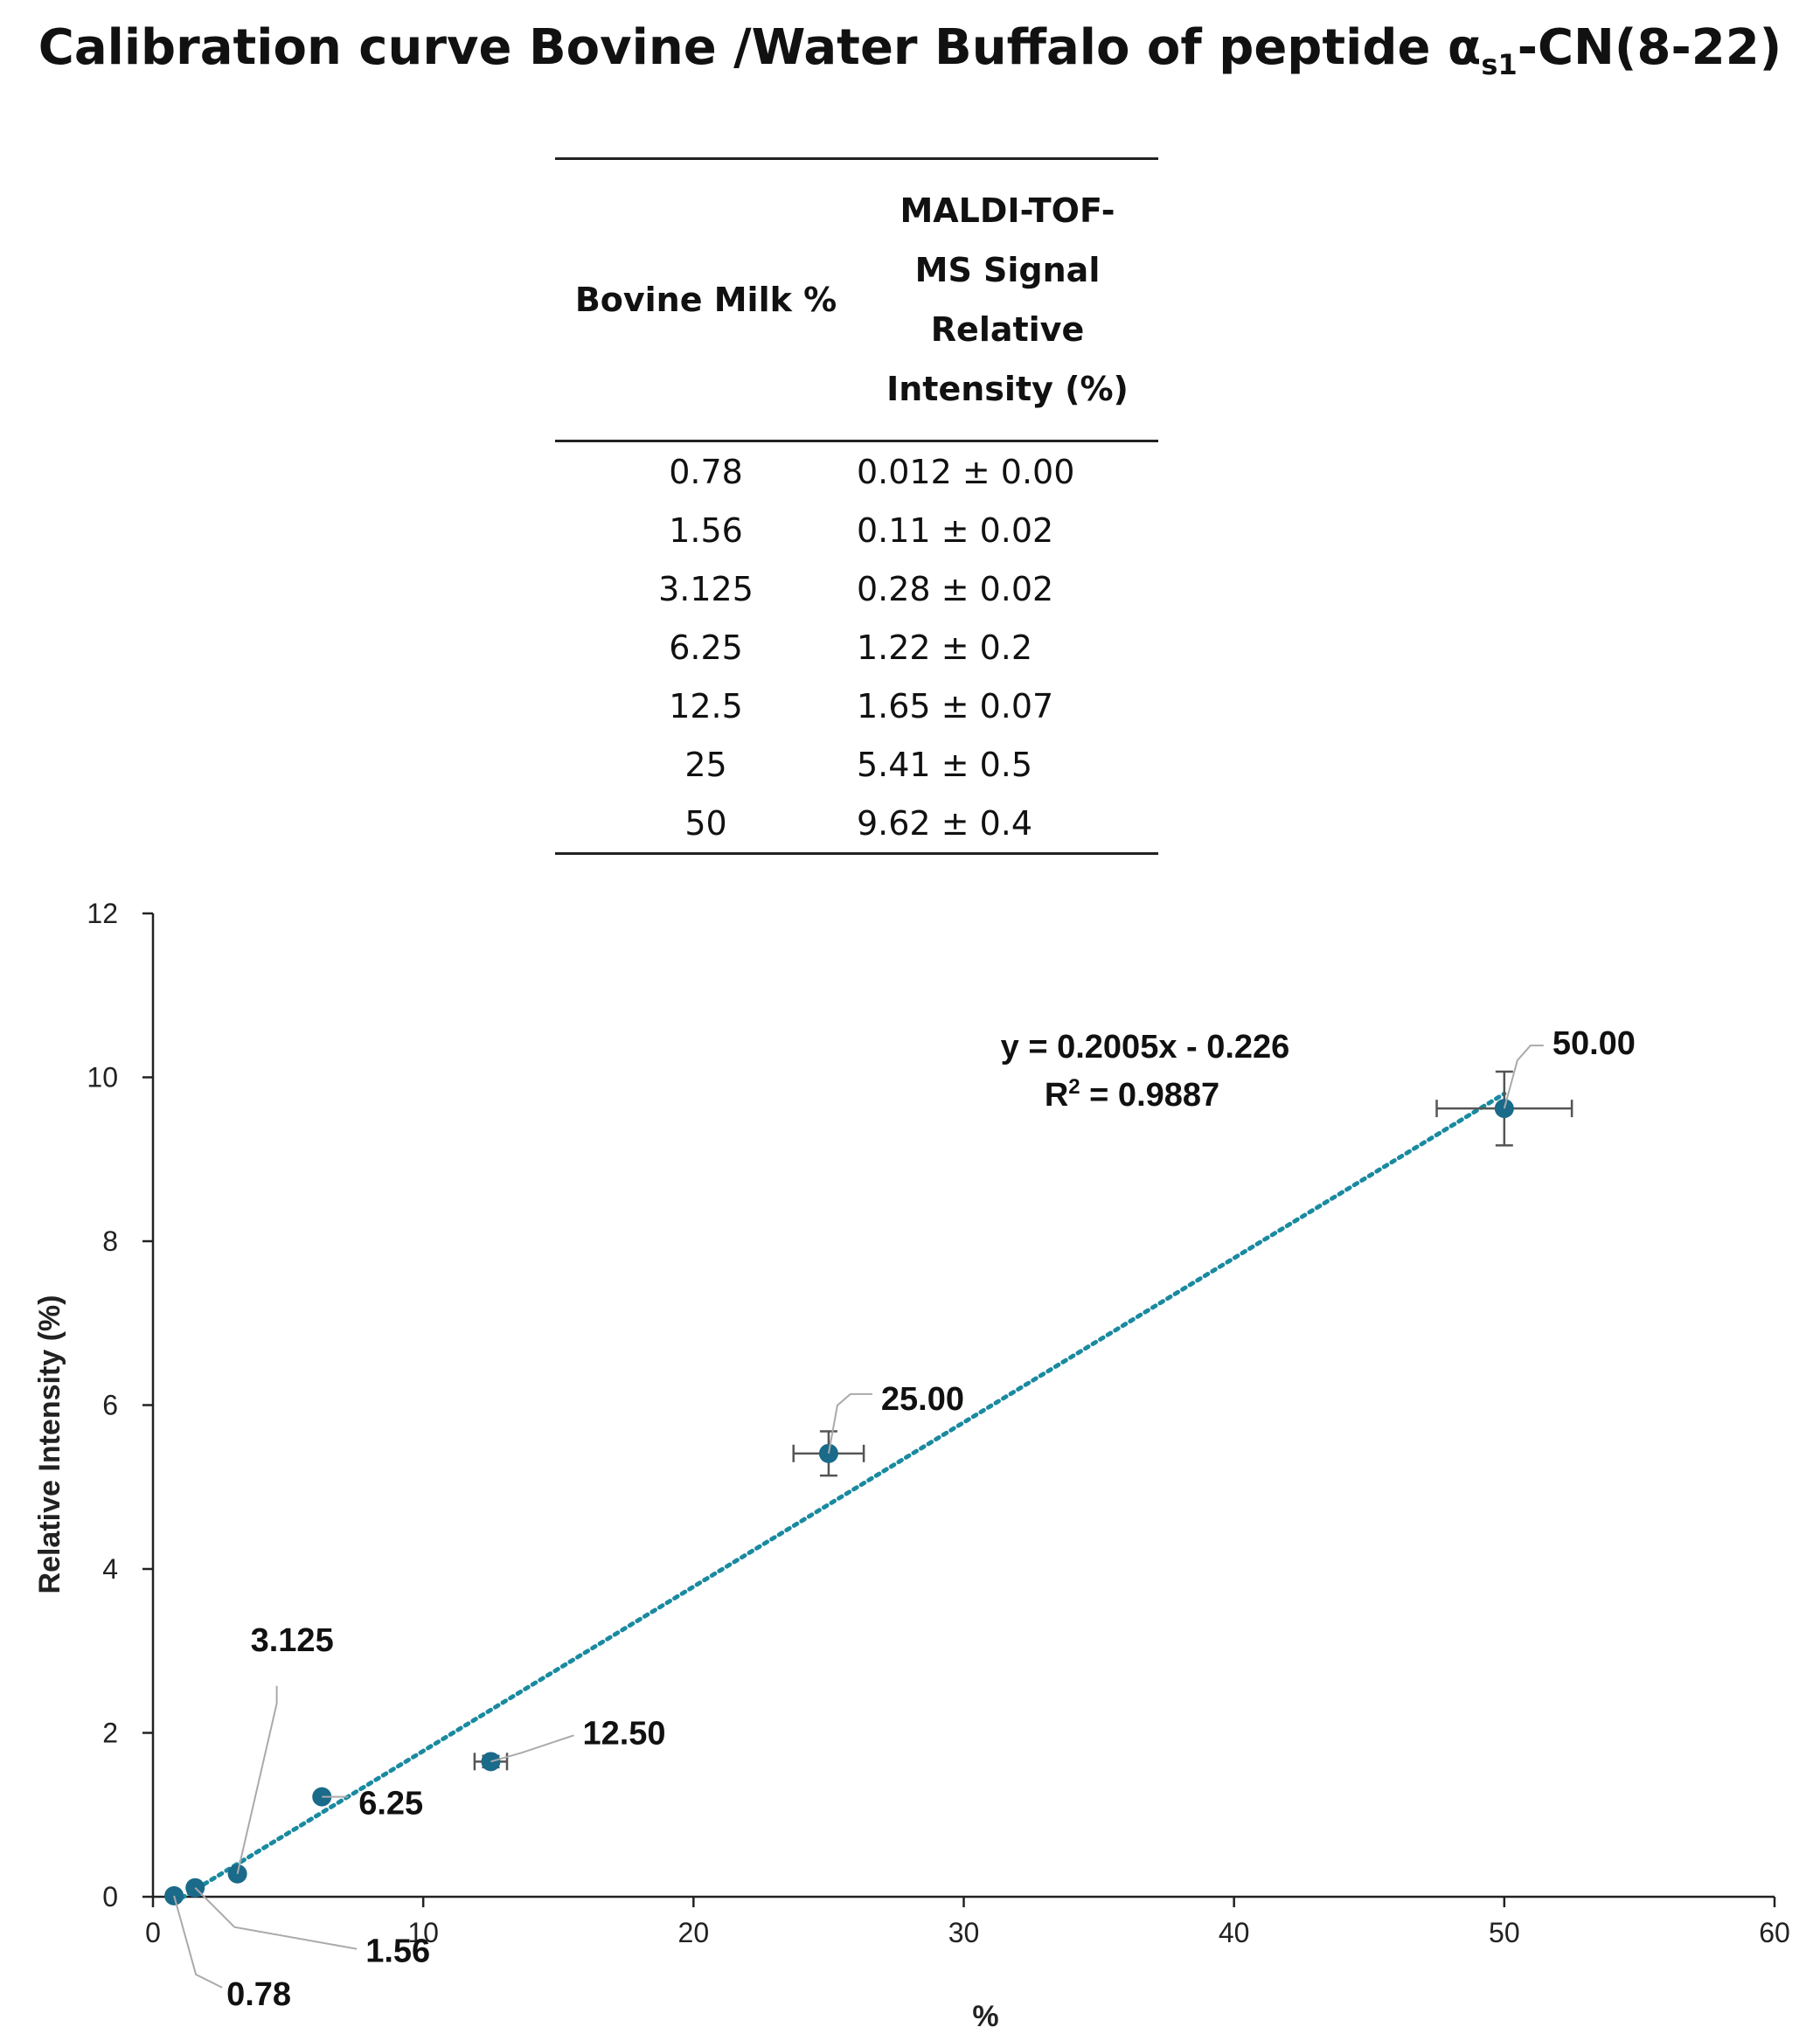 The width and height of the screenshot is (1820, 2034). I want to click on cell-intensity: 0.012 ± 0.00, so click(966, 471).